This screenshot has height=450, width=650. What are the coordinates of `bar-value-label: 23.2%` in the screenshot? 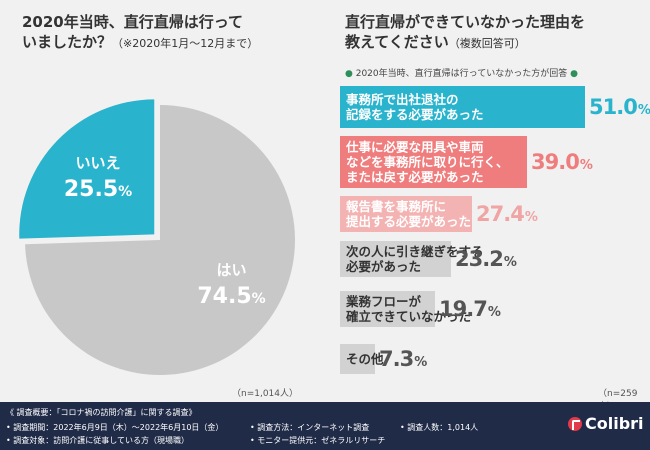 It's located at (486, 259).